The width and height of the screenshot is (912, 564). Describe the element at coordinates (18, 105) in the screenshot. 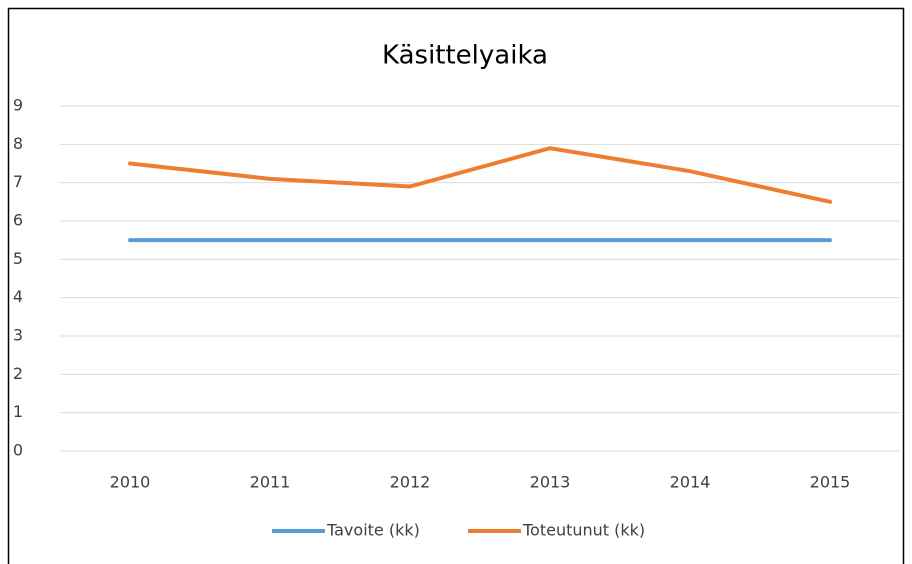

I see `y-tick-label: 9` at that location.